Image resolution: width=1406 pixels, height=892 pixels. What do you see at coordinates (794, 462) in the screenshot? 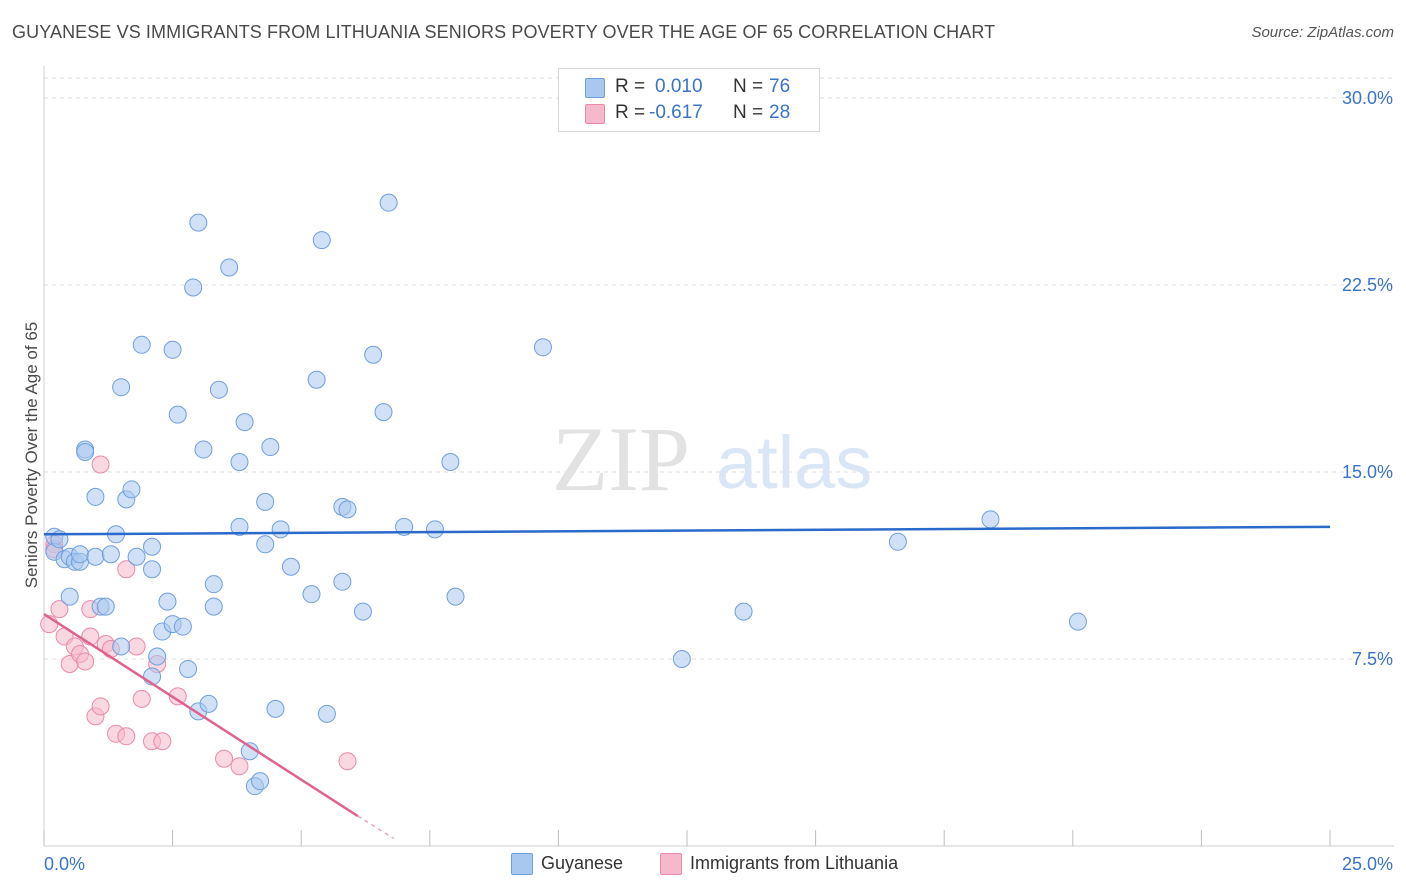
I see `watermark-atlas: atlas` at bounding box center [794, 462].